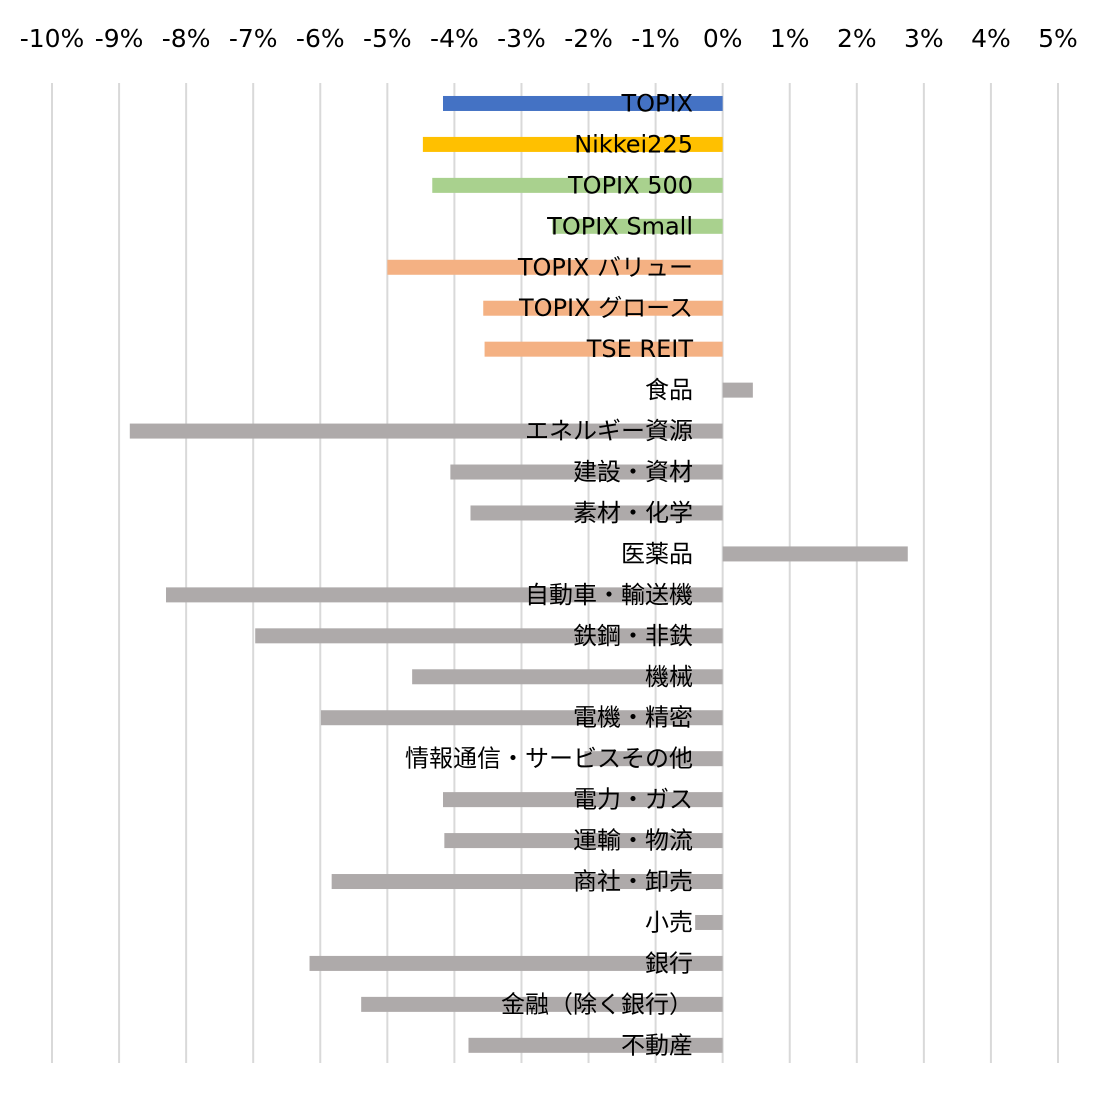 The width and height of the screenshot is (1096, 1096). What do you see at coordinates (657, 1045) in the screenshot?
I see `category-label: 不動産` at bounding box center [657, 1045].